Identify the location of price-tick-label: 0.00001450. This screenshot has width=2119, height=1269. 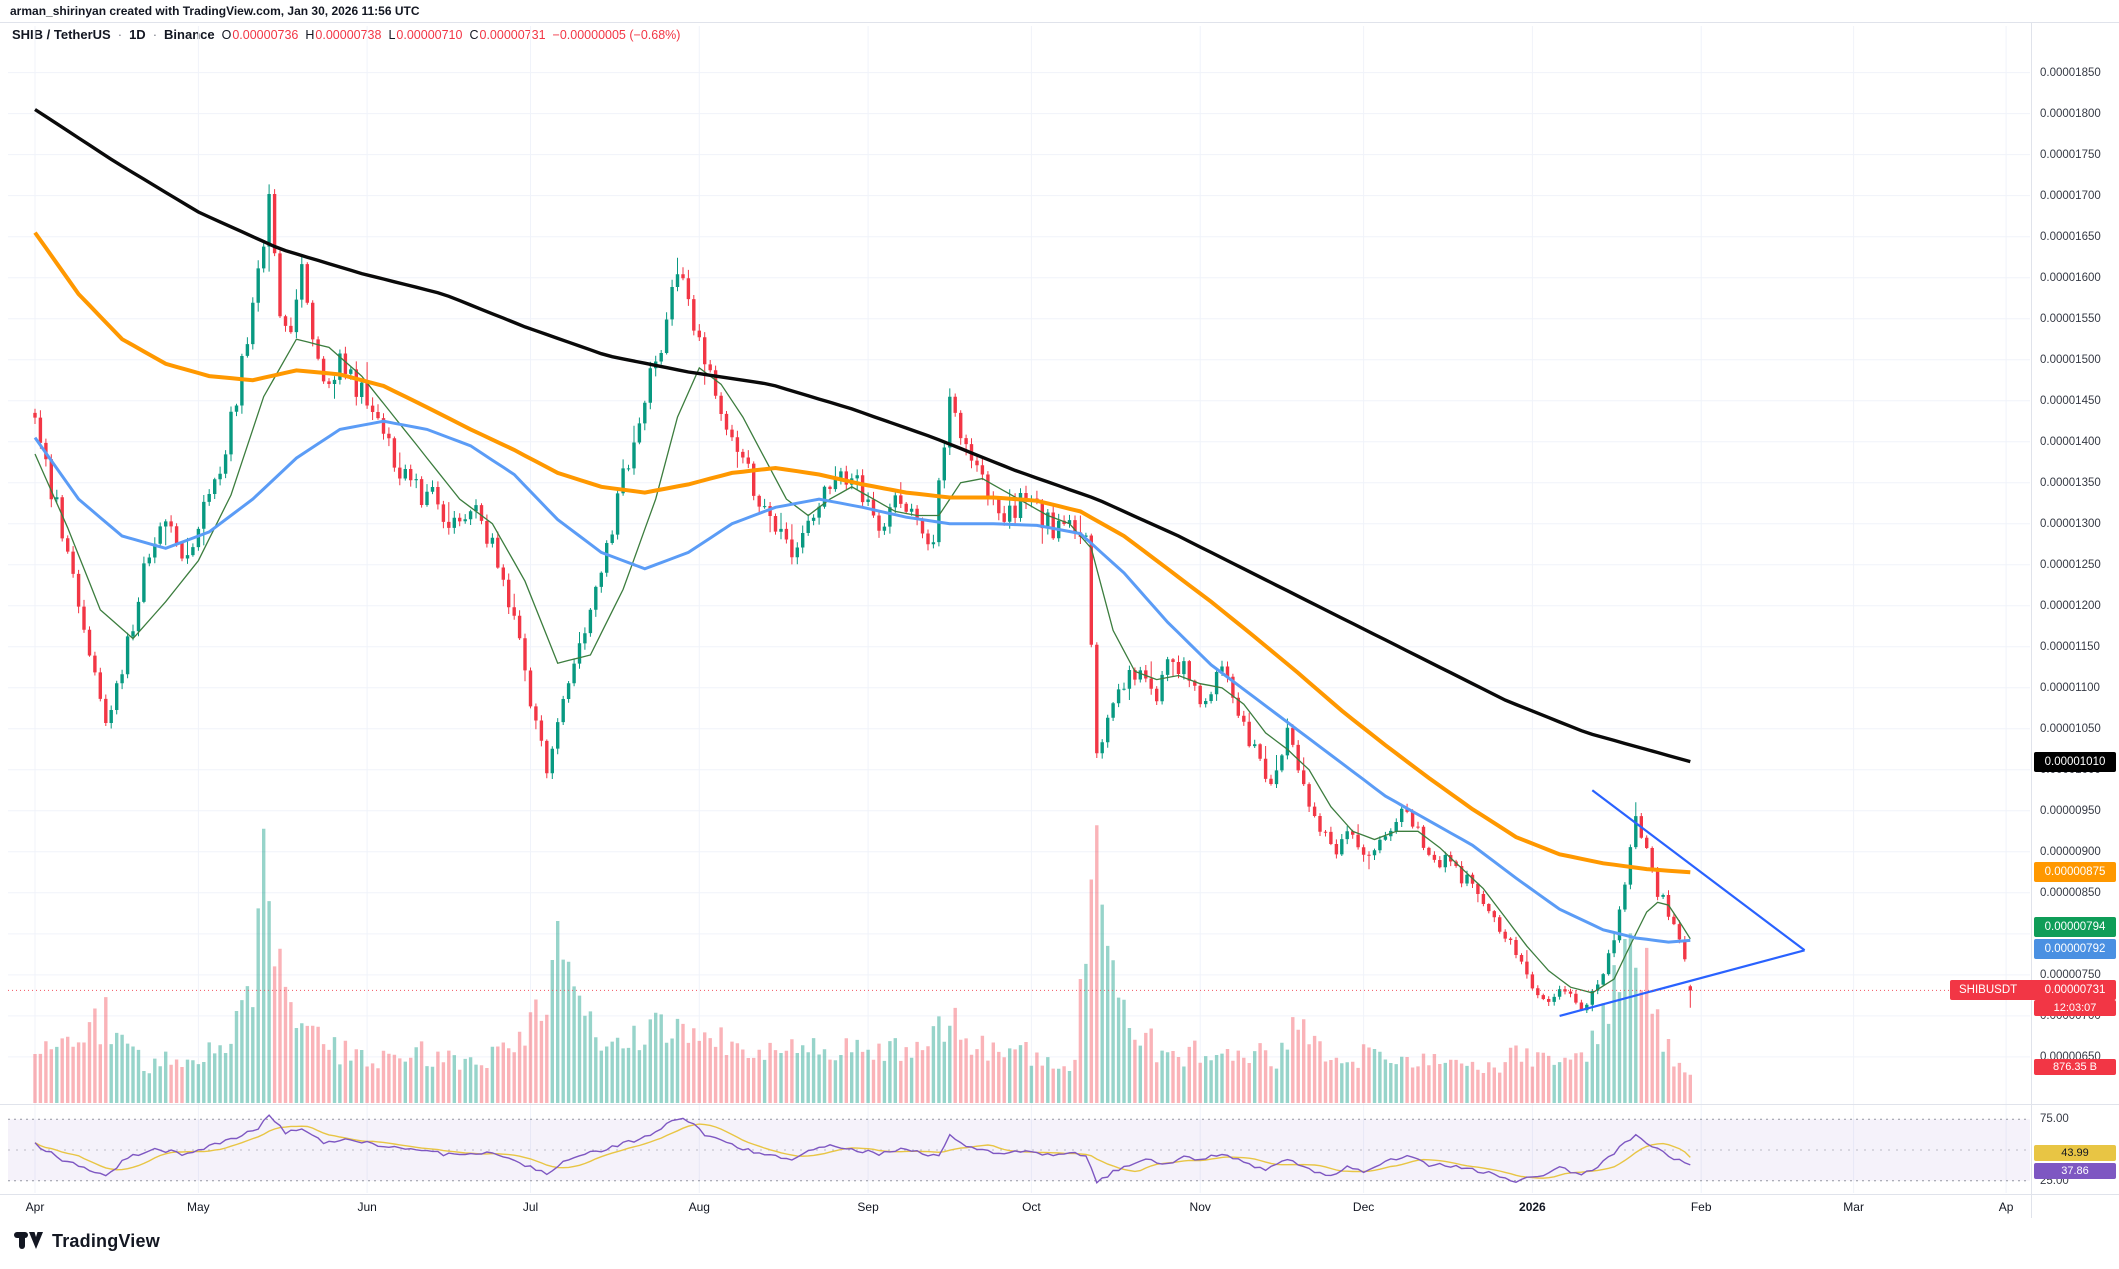
(2070, 400).